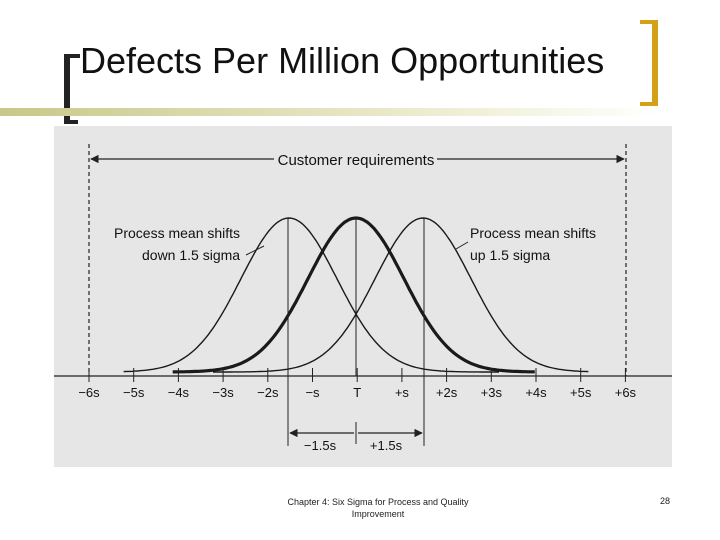  Describe the element at coordinates (177, 233) in the screenshot. I see `shift-down-label-line1: Process mean shifts` at that location.